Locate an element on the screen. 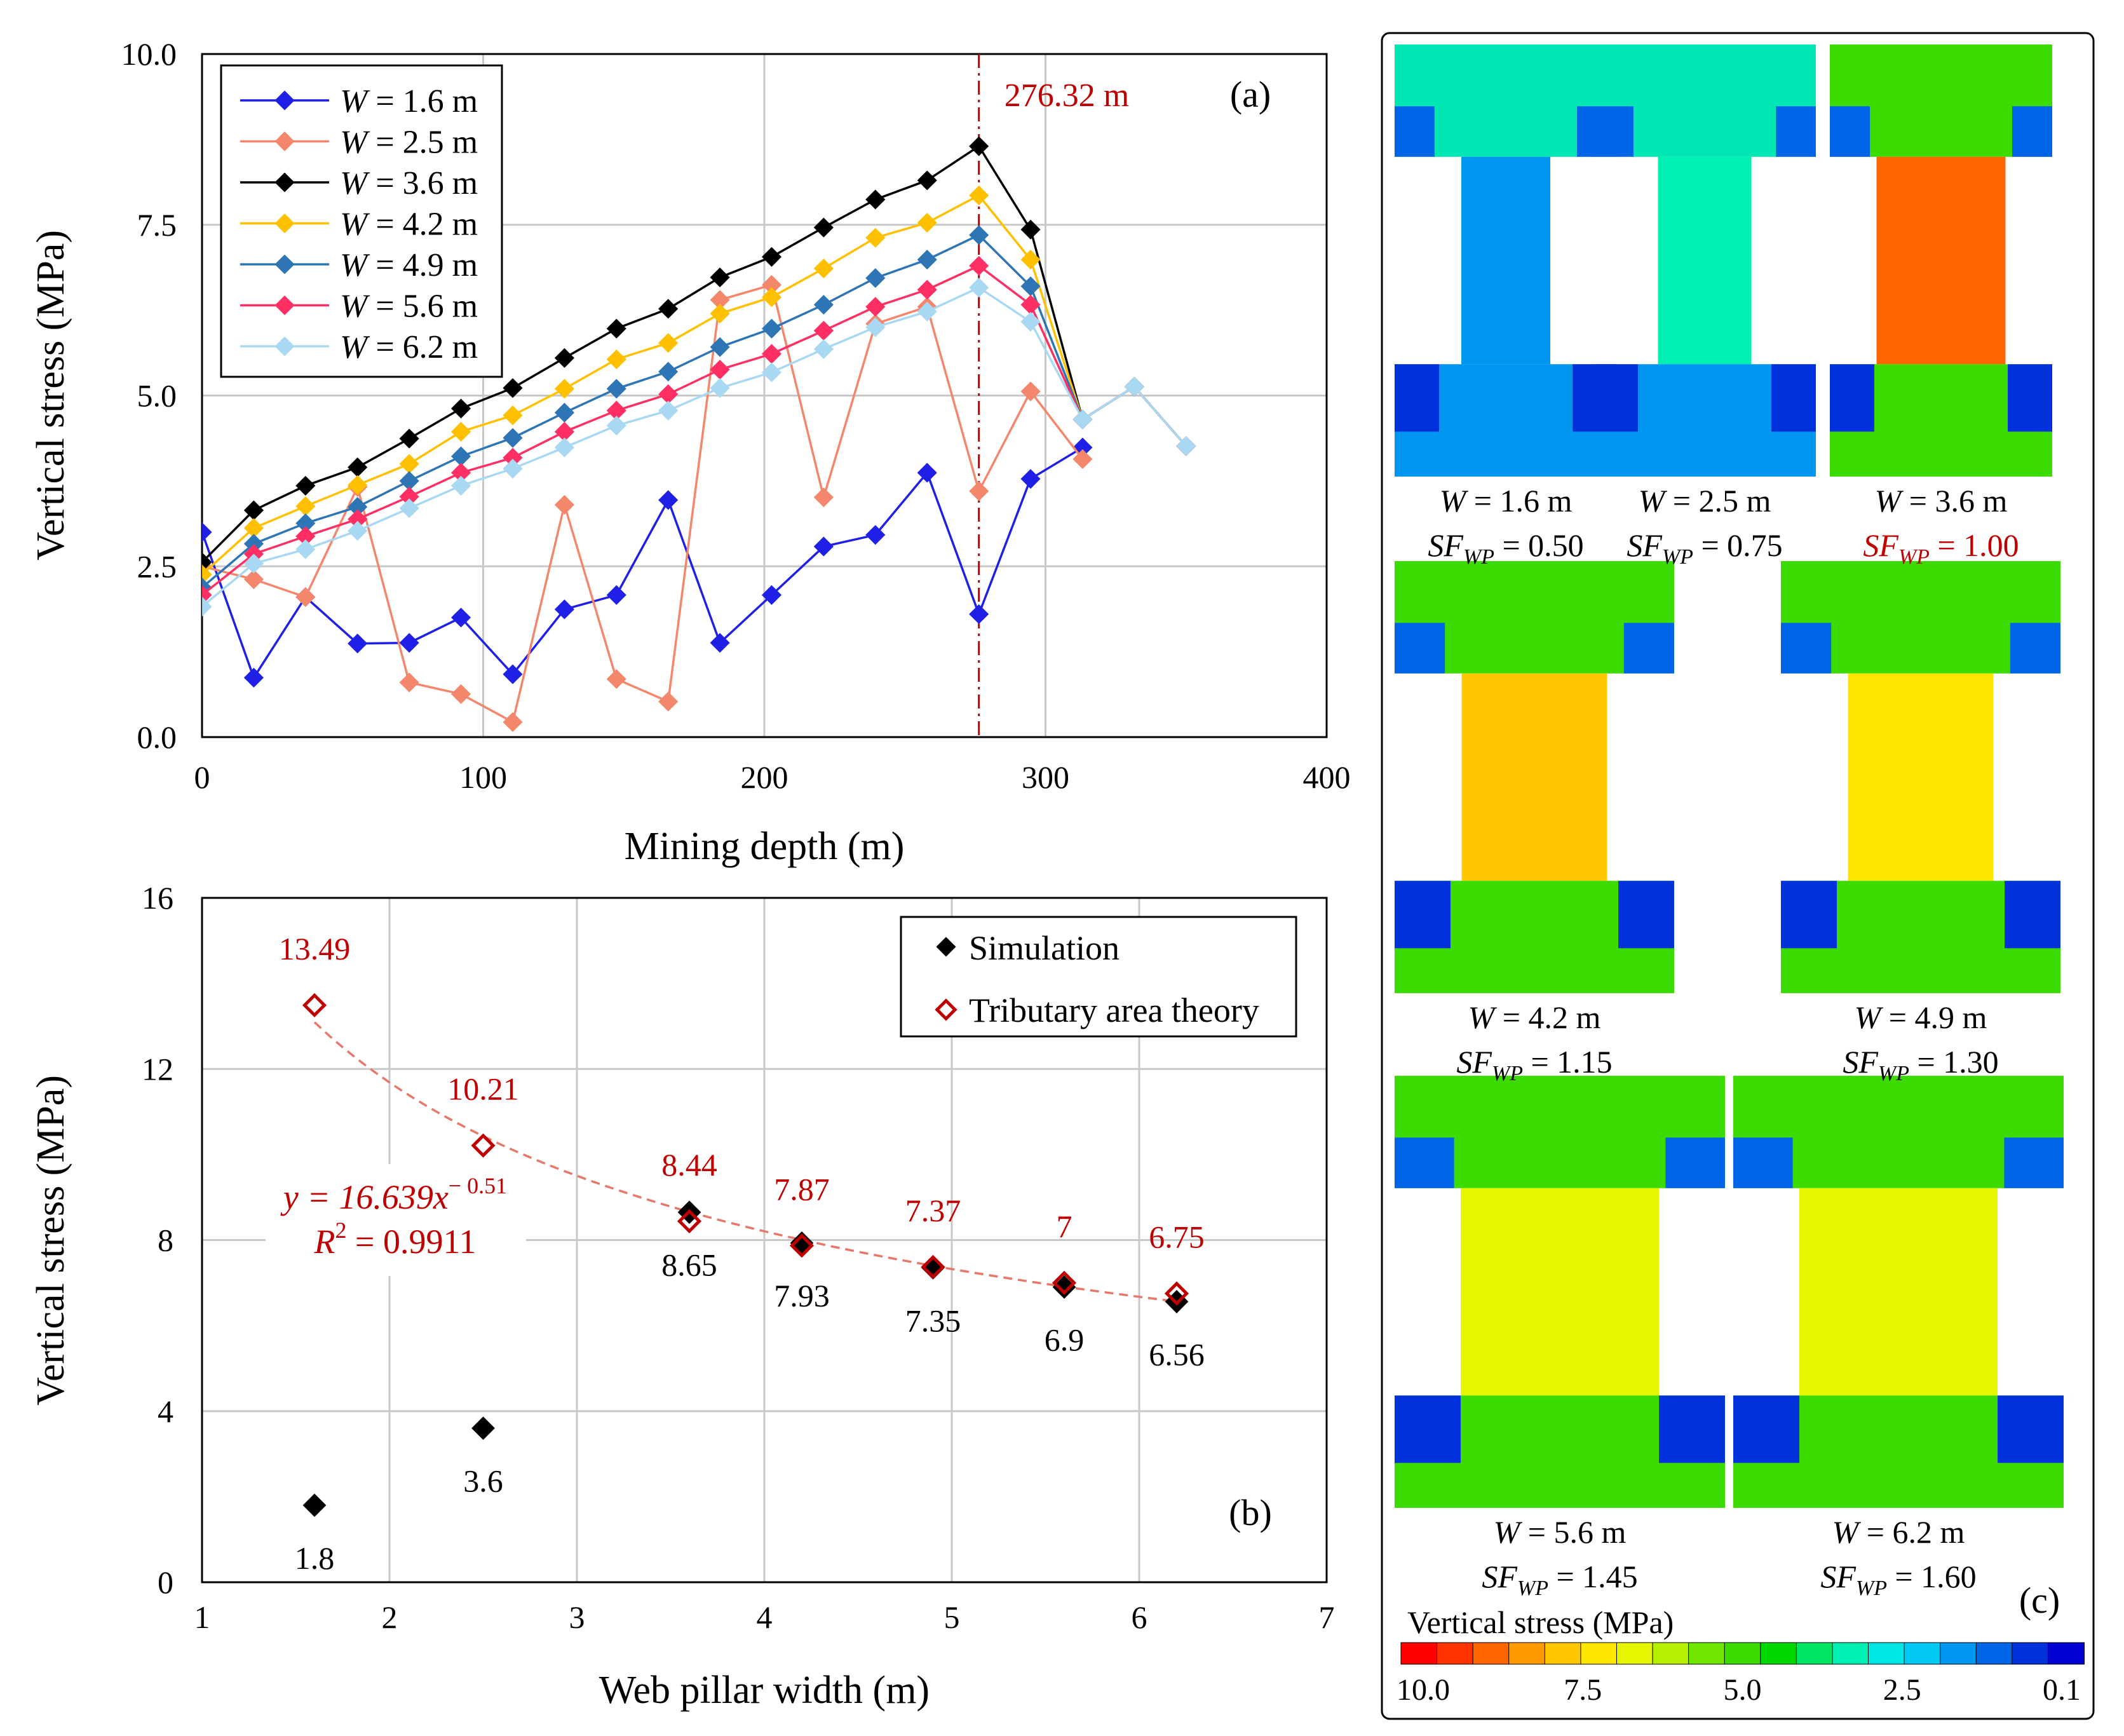 The width and height of the screenshot is (2124, 1736). panel-a-label: (a) is located at coordinates (1251, 94).